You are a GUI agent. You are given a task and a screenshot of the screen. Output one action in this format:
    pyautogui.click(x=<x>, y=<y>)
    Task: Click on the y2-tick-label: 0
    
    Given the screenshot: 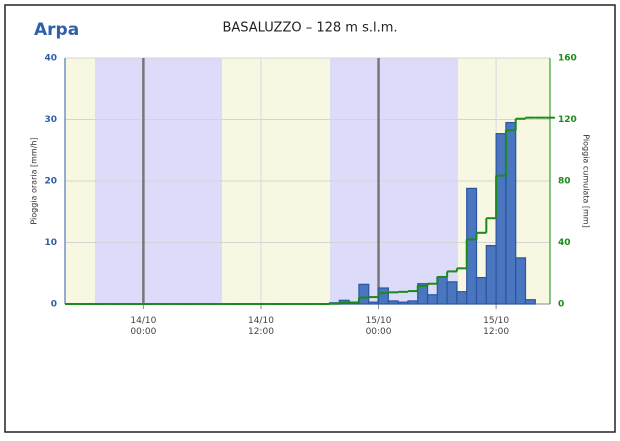 What is the action you would take?
    pyautogui.click(x=561, y=305)
    